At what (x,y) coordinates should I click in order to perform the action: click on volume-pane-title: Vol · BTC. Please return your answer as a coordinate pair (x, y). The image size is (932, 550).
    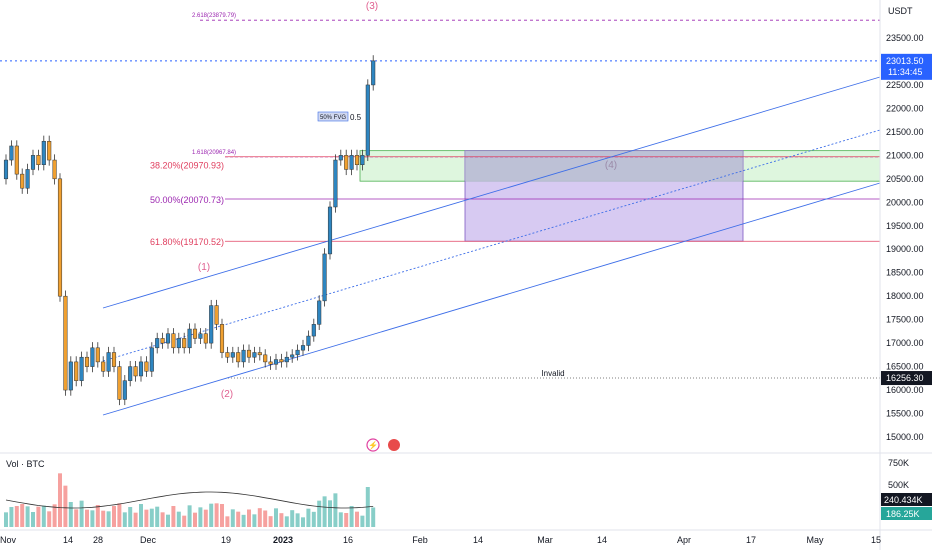
    Looking at the image, I should click on (25, 464).